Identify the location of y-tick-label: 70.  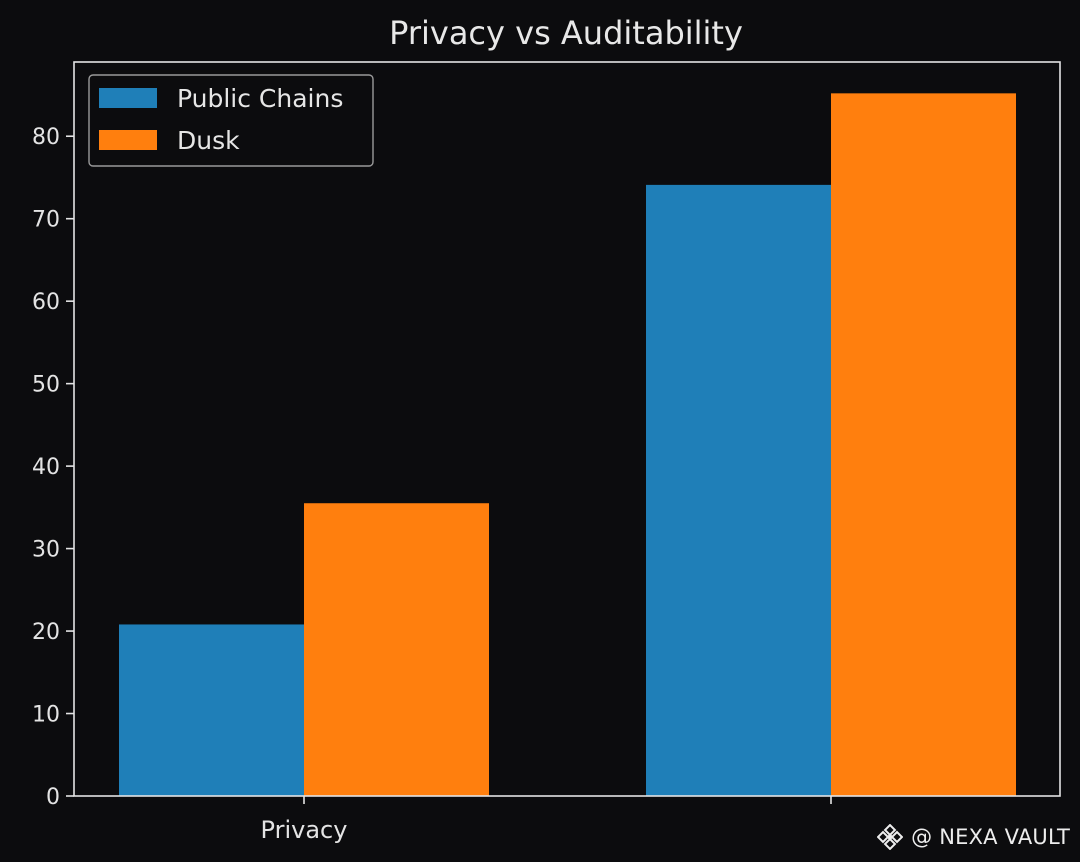
(46, 220).